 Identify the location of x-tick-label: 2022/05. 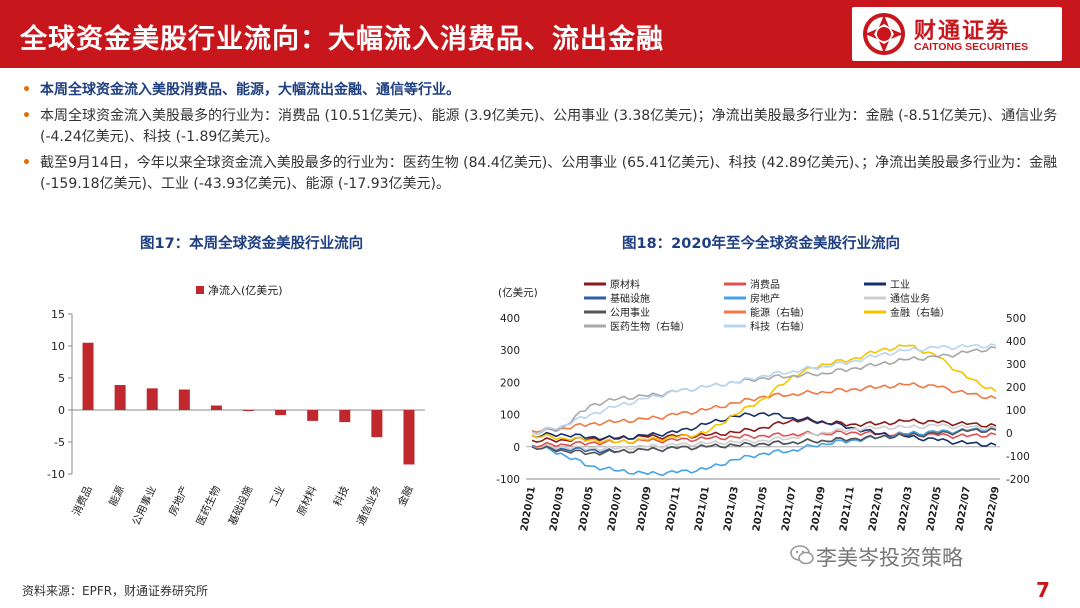
(934, 509).